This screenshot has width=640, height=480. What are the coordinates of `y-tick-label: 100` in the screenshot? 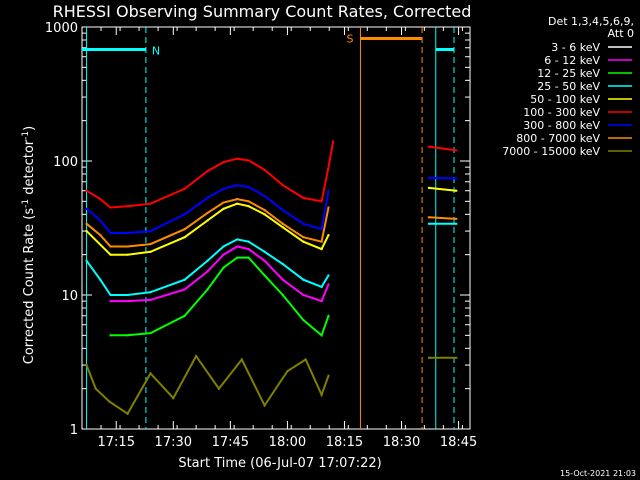 It's located at (65, 162).